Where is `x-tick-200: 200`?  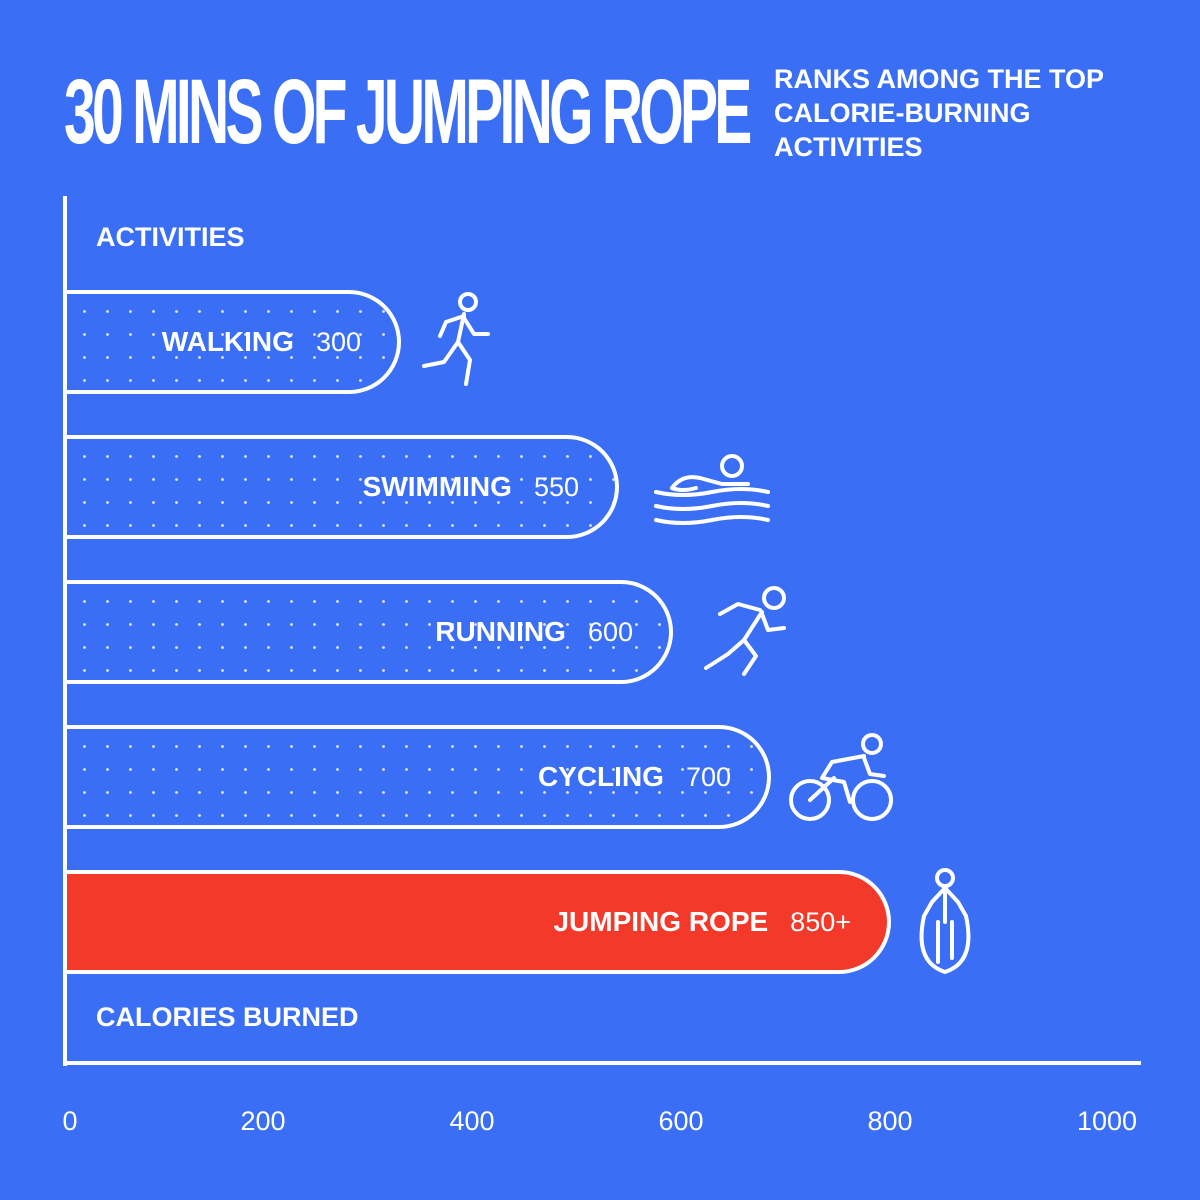 x-tick-200: 200 is located at coordinates (263, 1121).